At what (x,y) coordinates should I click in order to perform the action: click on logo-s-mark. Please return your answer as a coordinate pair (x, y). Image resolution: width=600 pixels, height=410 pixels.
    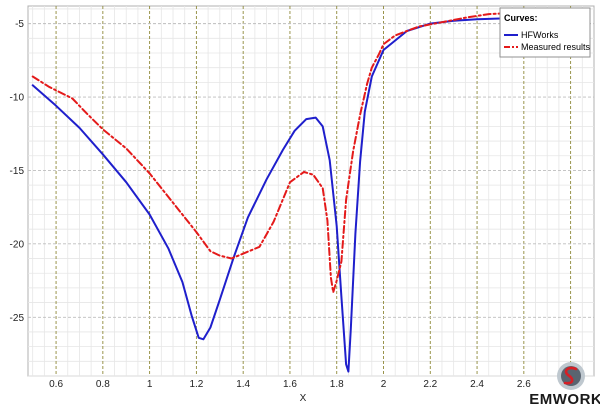
    Looking at the image, I should click on (570, 375).